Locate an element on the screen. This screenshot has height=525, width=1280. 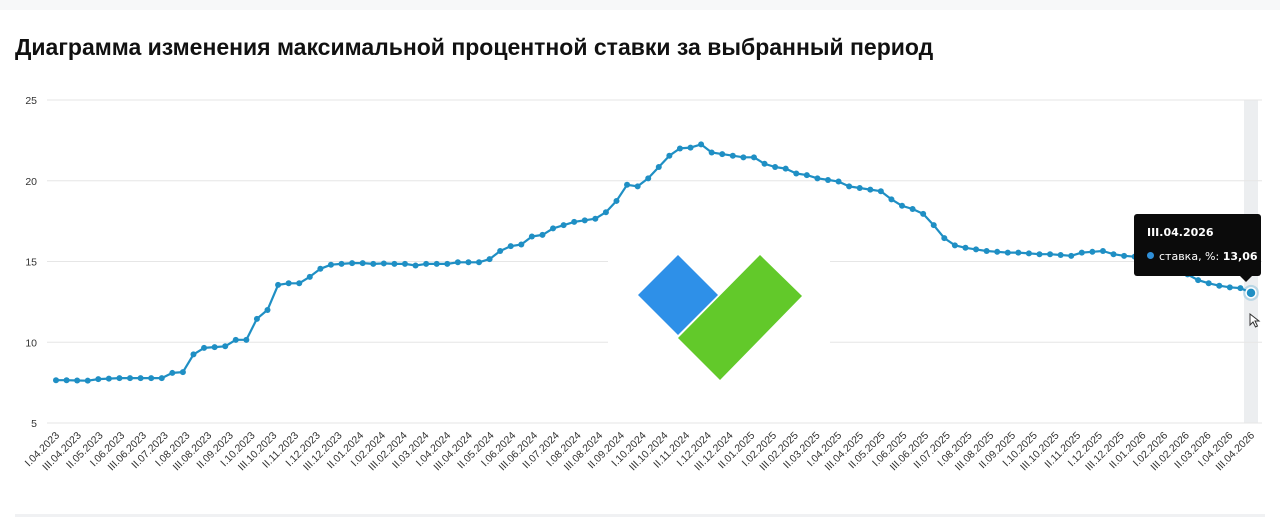
tooltip-row: ставка, %: 13,06 is located at coordinates (1202, 256).